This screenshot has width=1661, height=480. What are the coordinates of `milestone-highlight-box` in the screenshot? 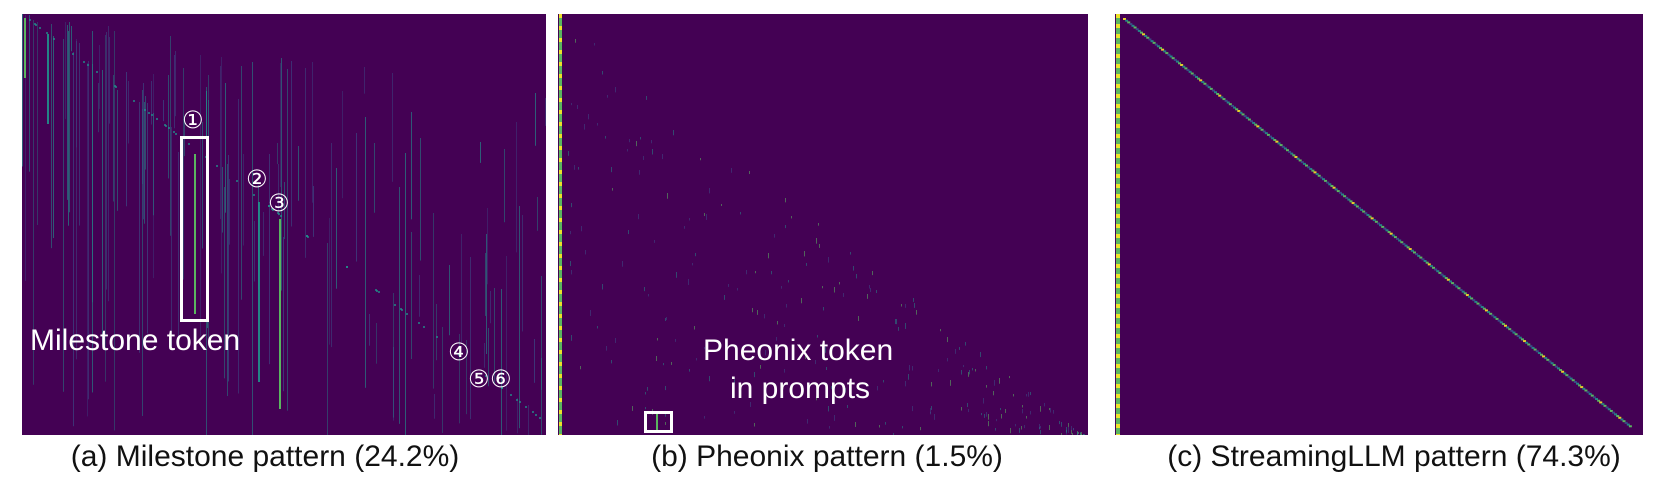 It's located at (194, 229).